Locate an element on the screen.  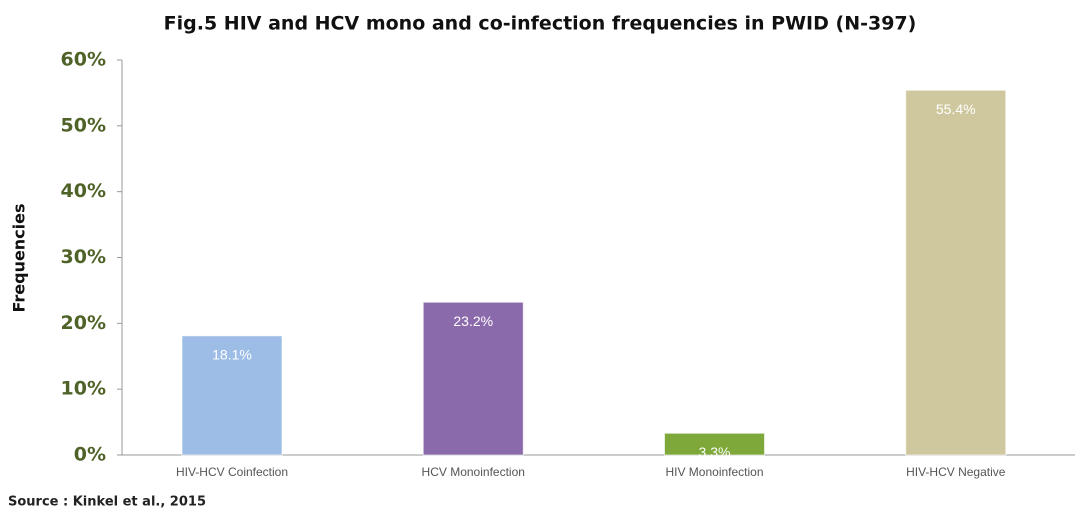
value-label: 55.4% is located at coordinates (956, 109).